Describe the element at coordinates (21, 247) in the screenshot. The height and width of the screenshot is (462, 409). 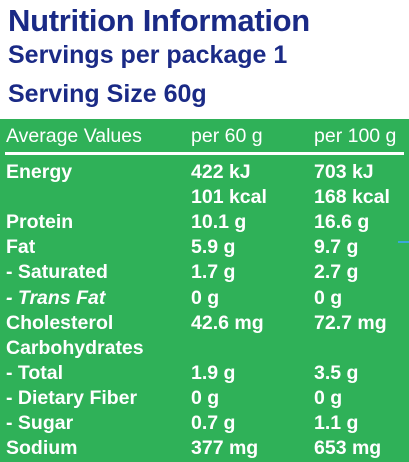
I see `row-label: Fat` at that location.